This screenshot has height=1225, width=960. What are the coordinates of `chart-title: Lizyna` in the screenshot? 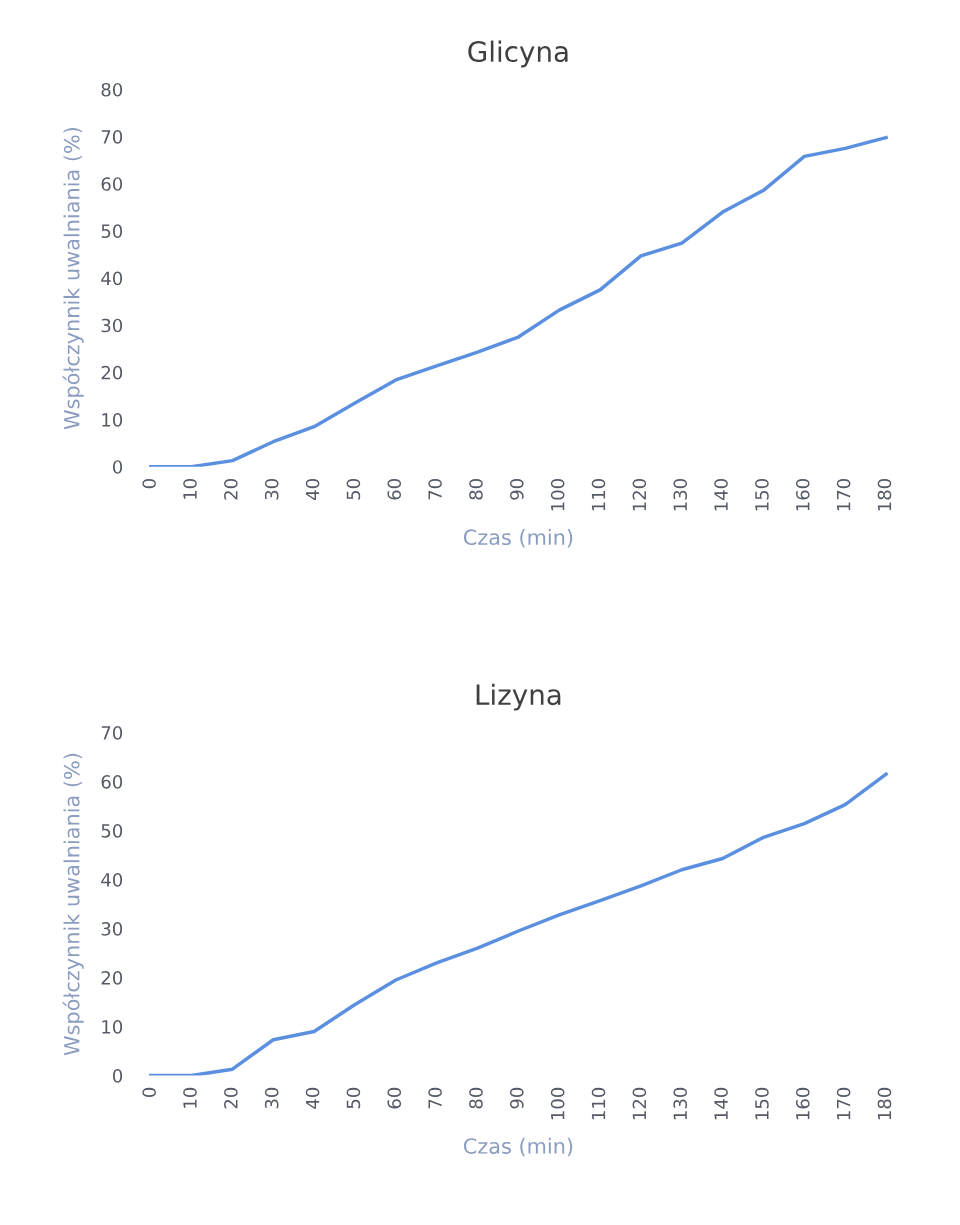 It's located at (518, 697).